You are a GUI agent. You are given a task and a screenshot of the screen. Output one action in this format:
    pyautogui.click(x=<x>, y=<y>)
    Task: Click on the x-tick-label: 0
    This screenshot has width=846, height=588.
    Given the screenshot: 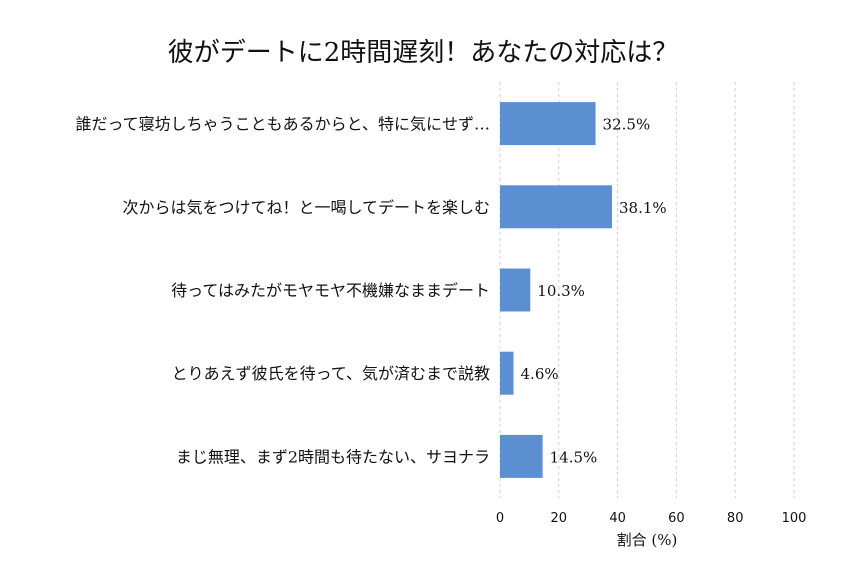 What is the action you would take?
    pyautogui.click(x=500, y=518)
    